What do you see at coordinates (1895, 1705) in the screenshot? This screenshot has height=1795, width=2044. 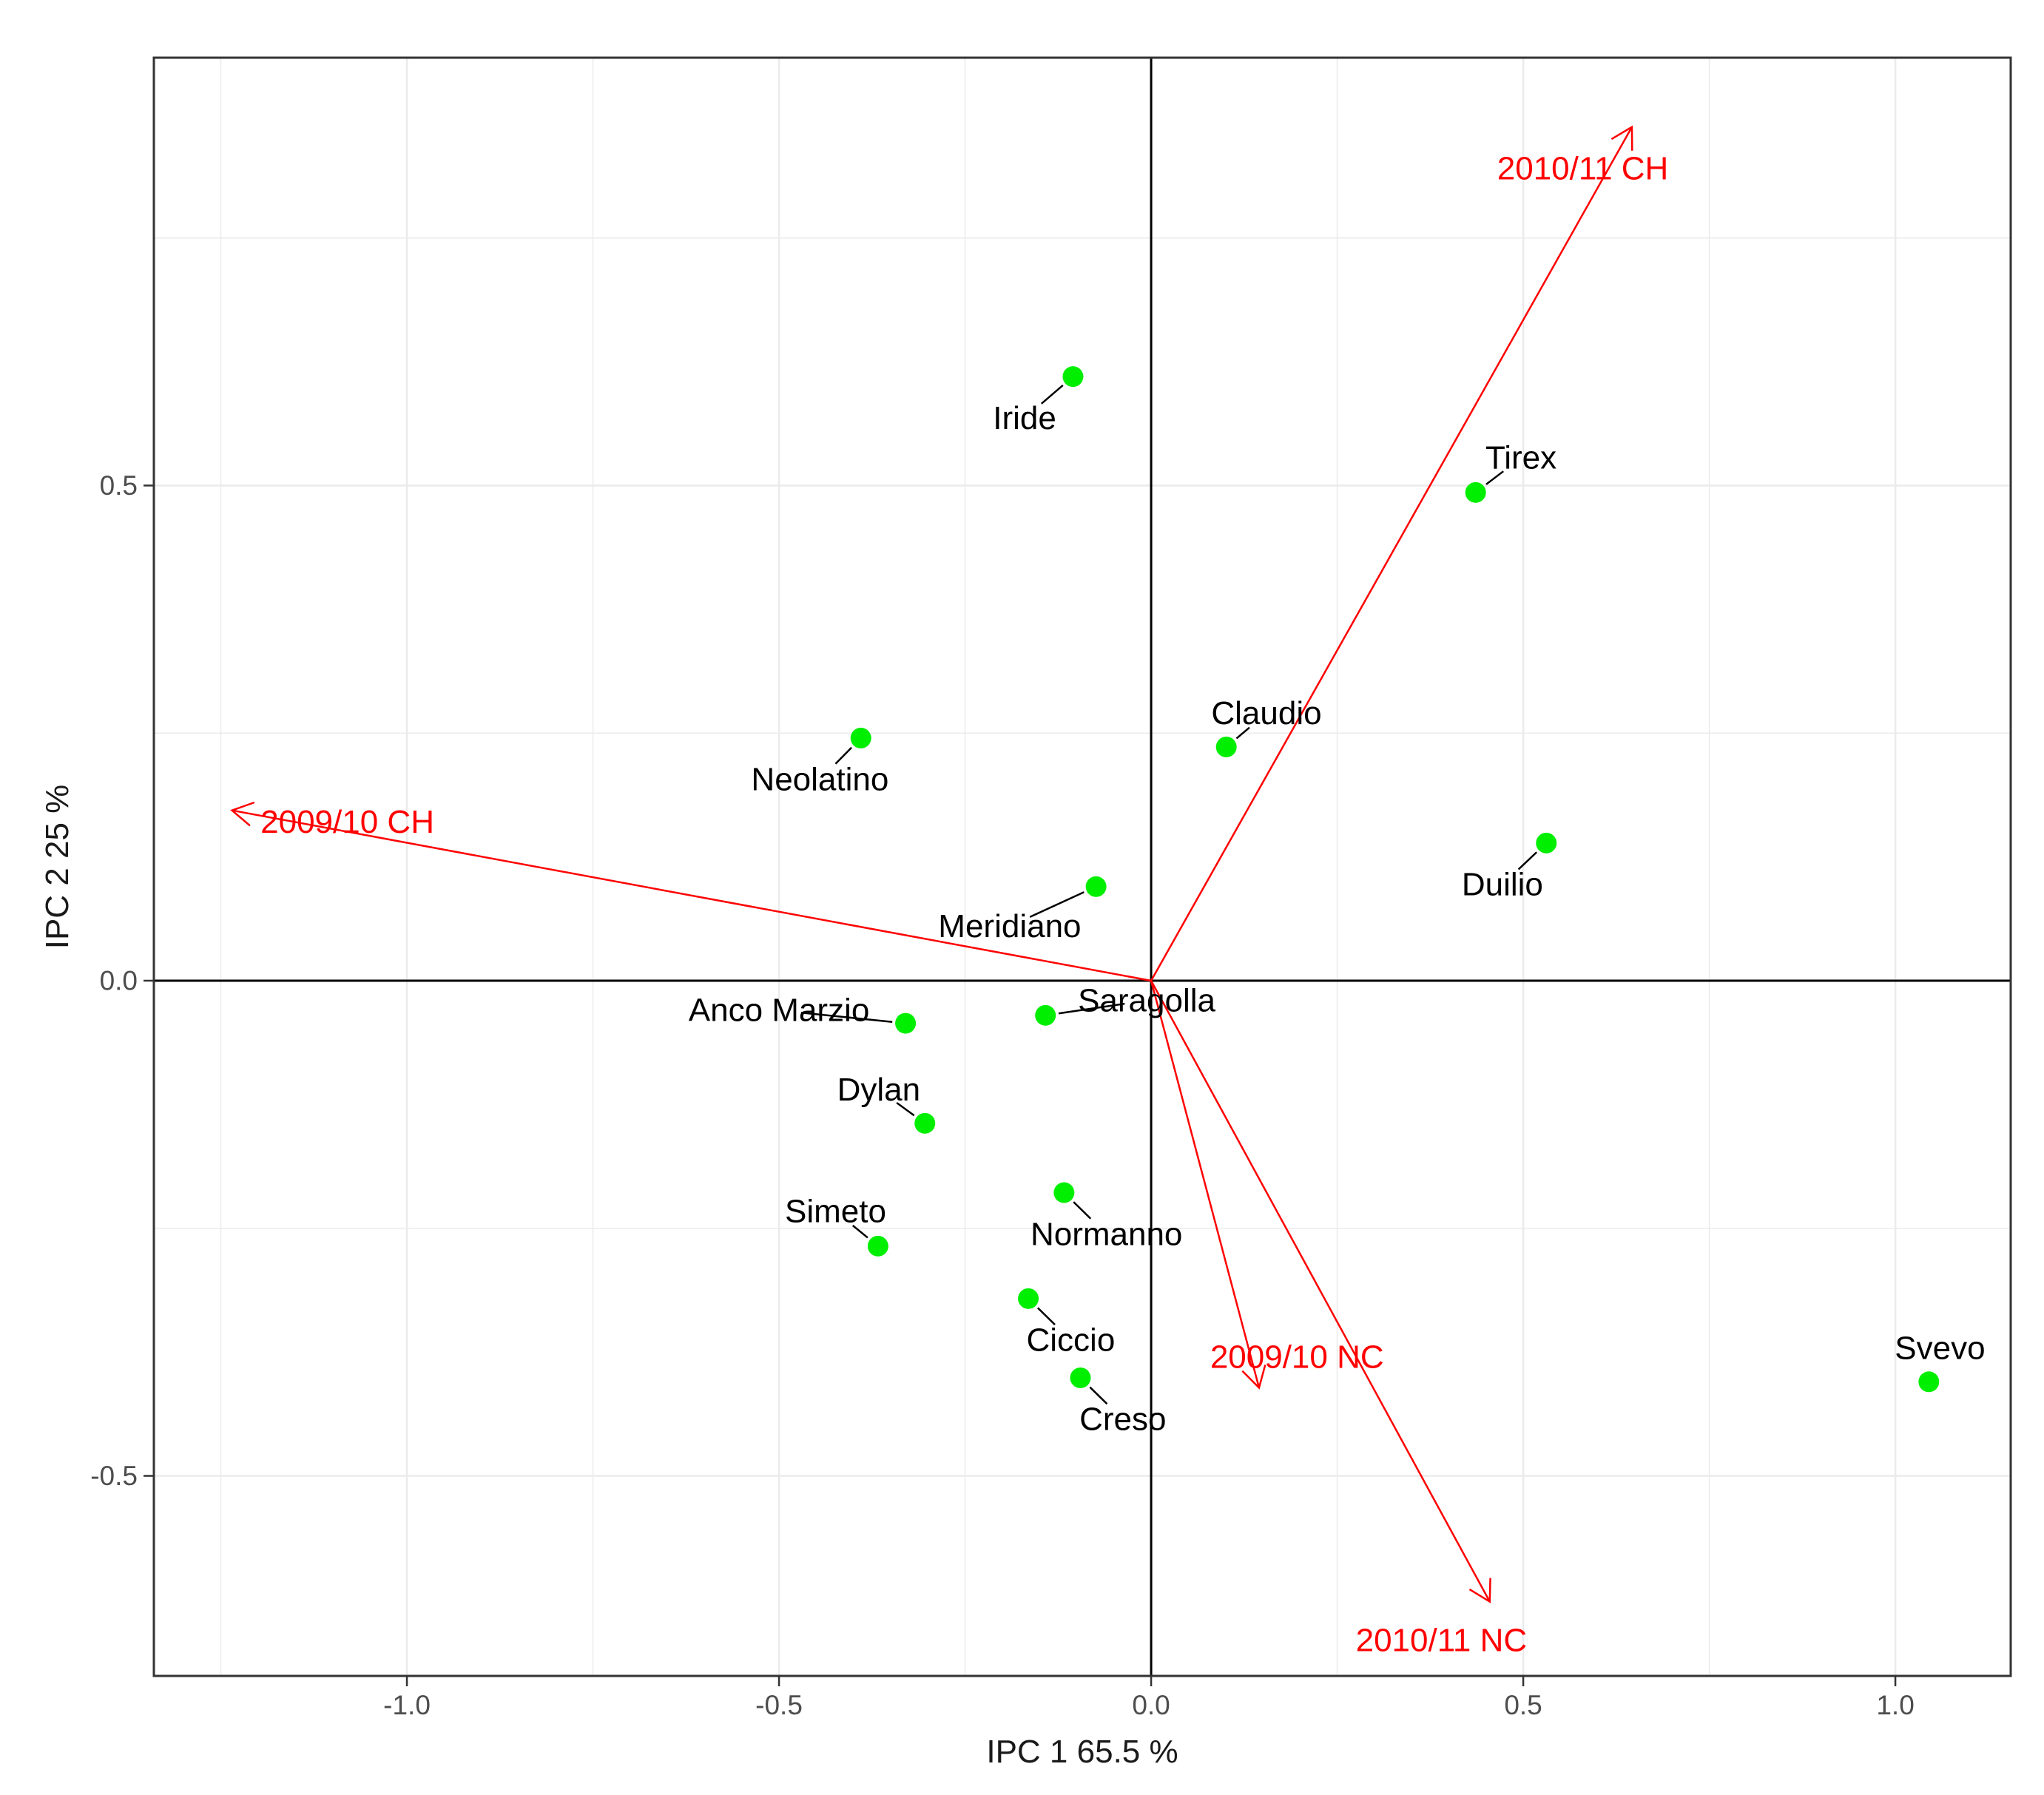 I see `x-tick-label: 1.0` at bounding box center [1895, 1705].